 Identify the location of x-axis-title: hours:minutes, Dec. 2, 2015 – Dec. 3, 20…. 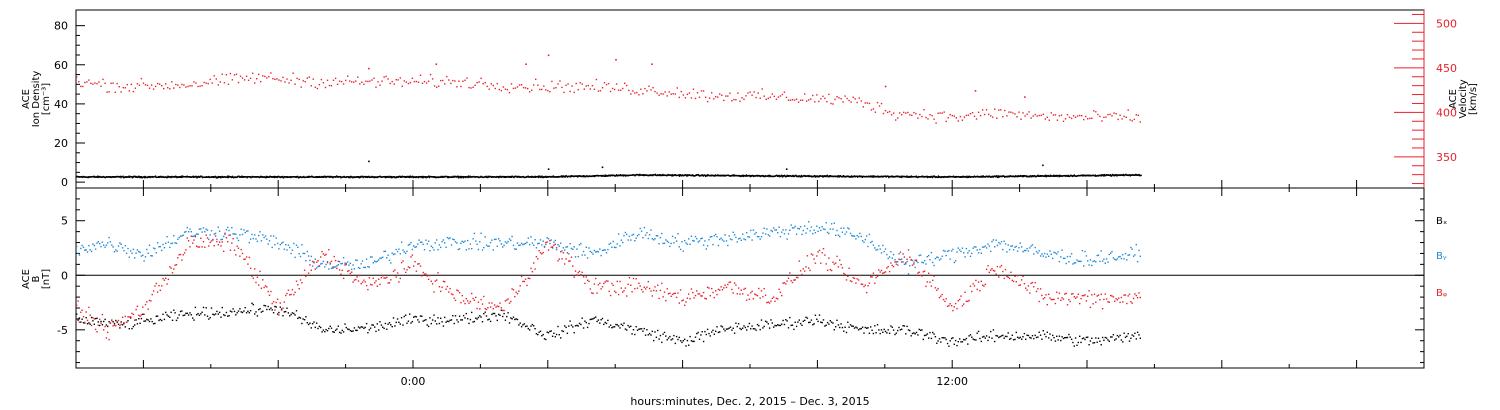
(749, 401).